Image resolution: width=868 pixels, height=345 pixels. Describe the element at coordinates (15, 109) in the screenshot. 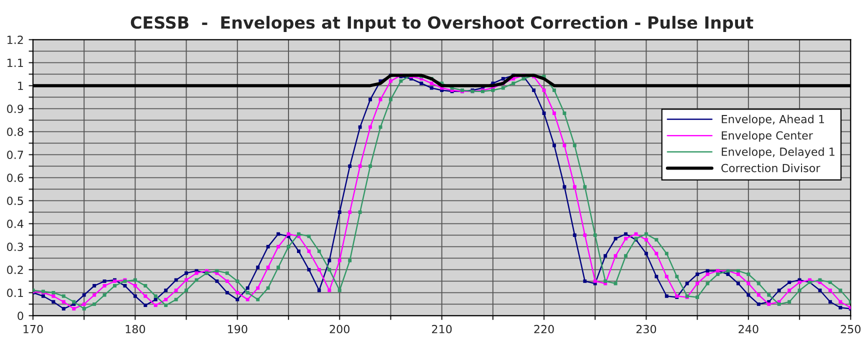

I see `y-tick-label: 0.9` at that location.